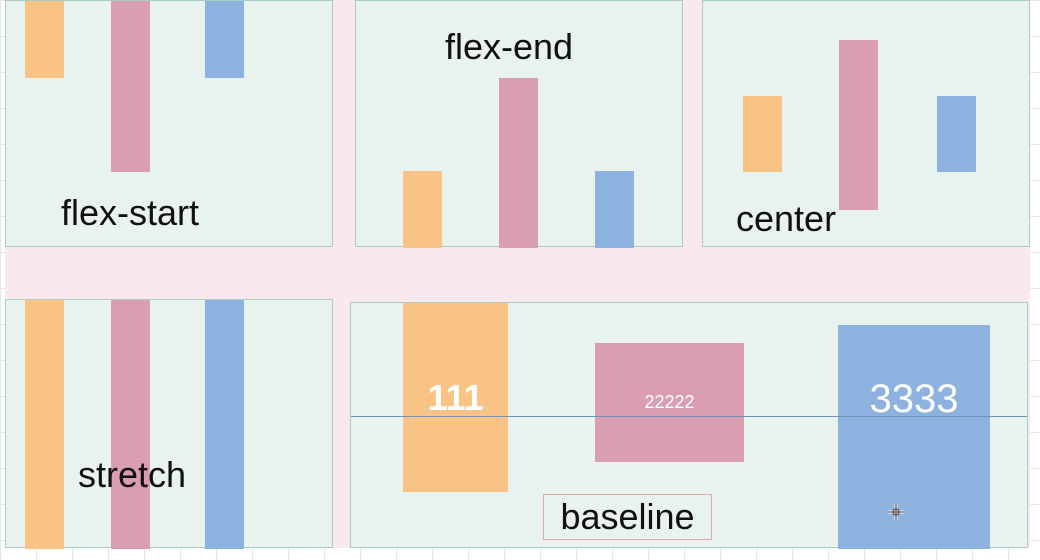 Image resolution: width=1040 pixels, height=560 pixels. What do you see at coordinates (786, 218) in the screenshot?
I see `center-label: center` at bounding box center [786, 218].